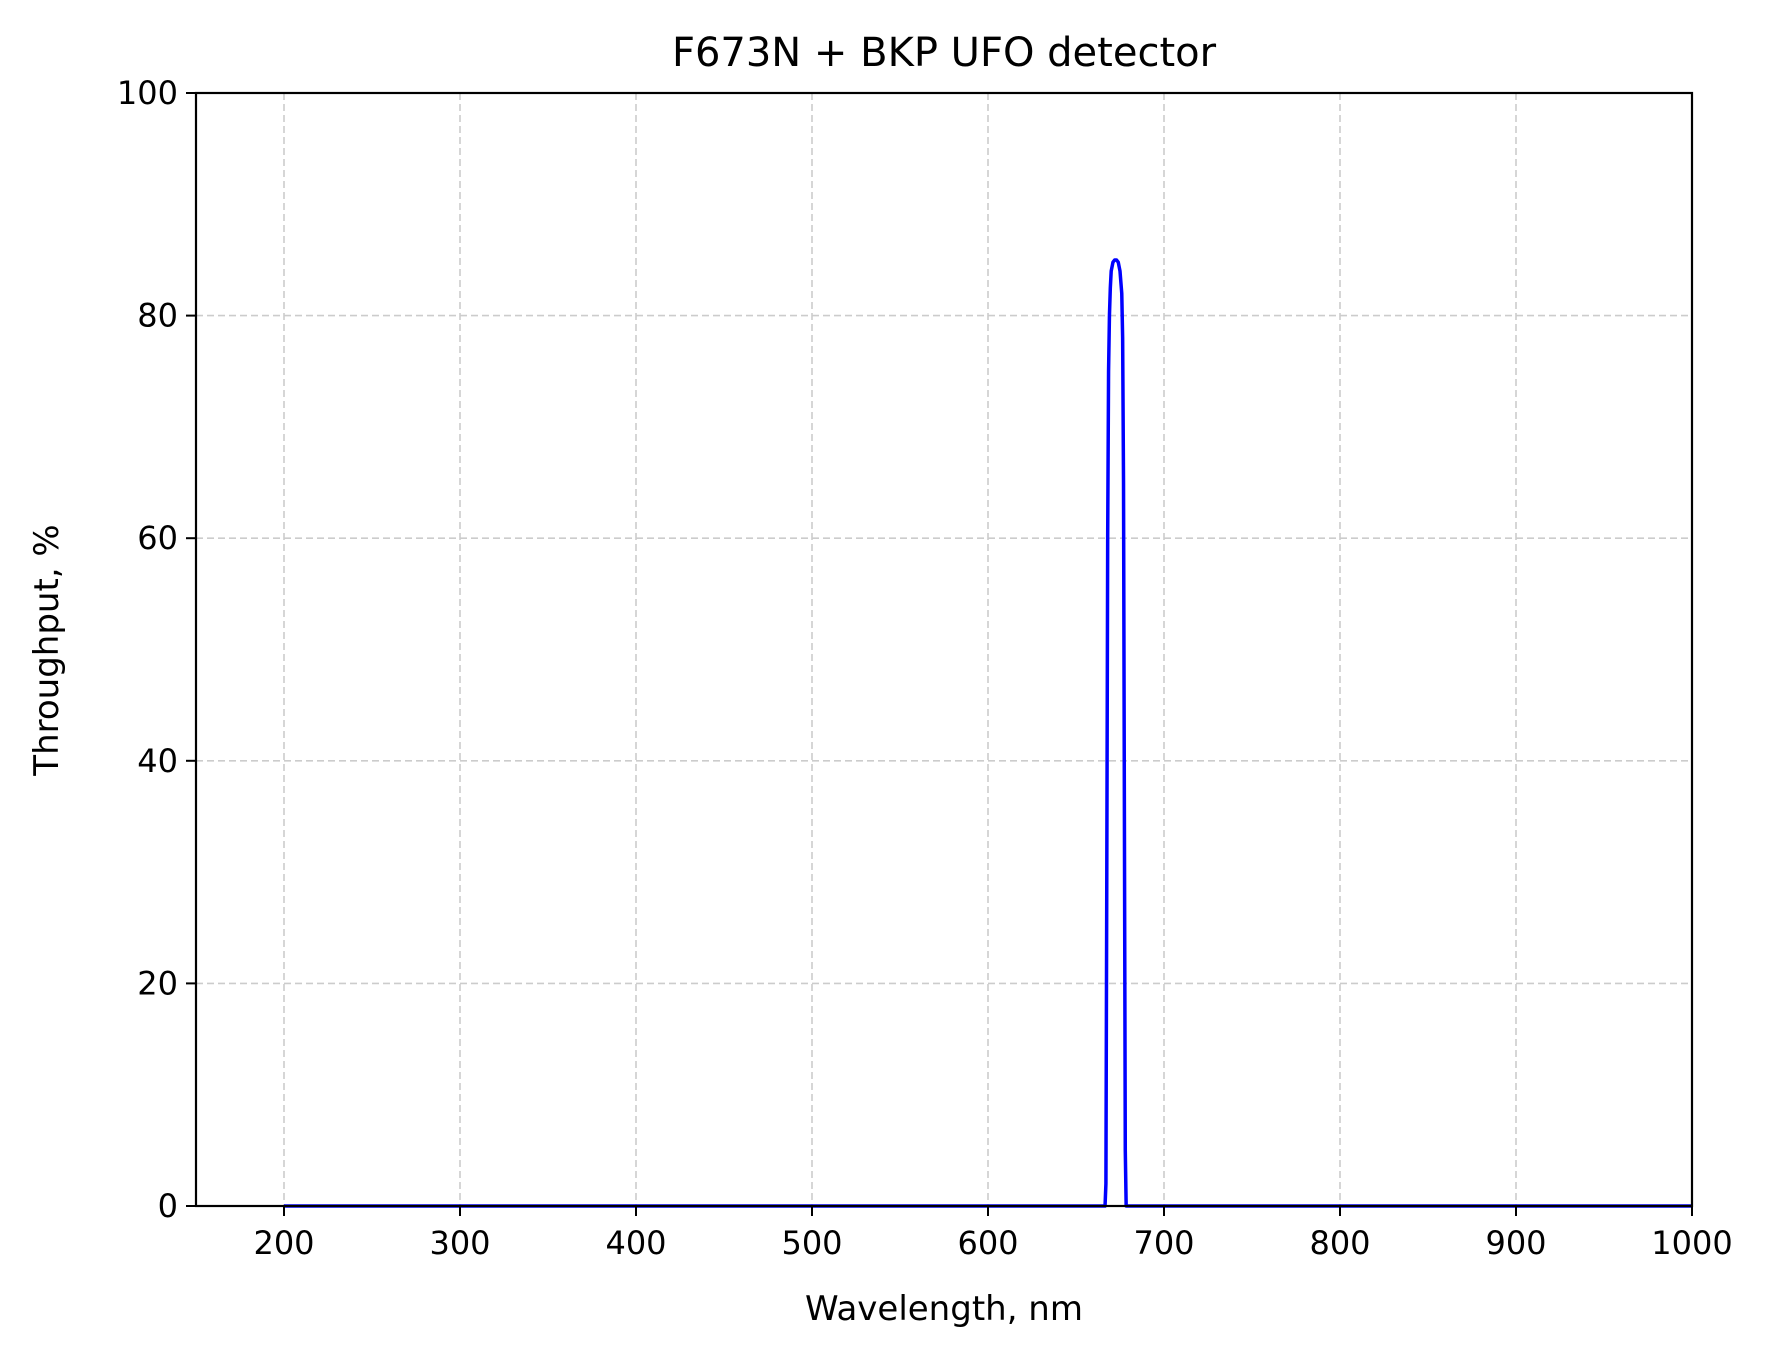 The width and height of the screenshot is (1766, 1357). I want to click on x-tick-label: 700, so click(1163, 1243).